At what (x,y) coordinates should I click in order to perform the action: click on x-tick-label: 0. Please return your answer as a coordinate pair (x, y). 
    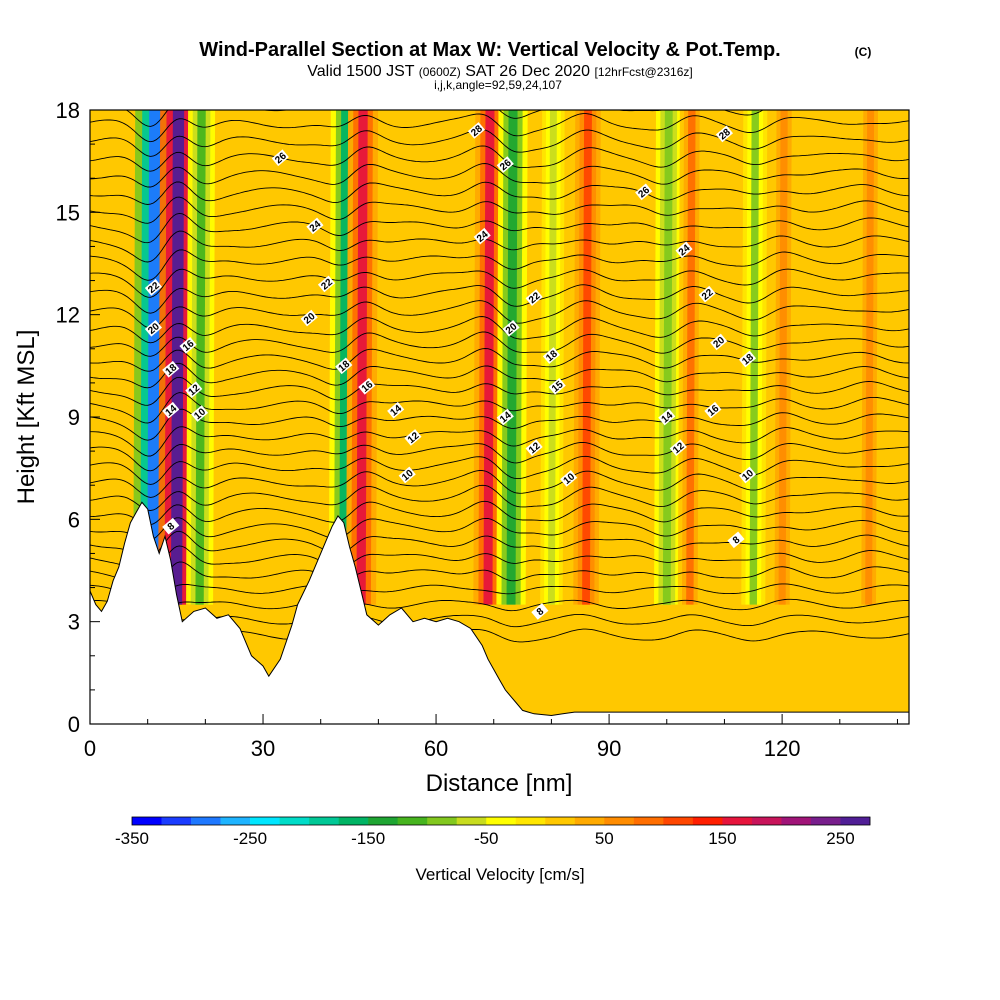
    Looking at the image, I should click on (90, 748).